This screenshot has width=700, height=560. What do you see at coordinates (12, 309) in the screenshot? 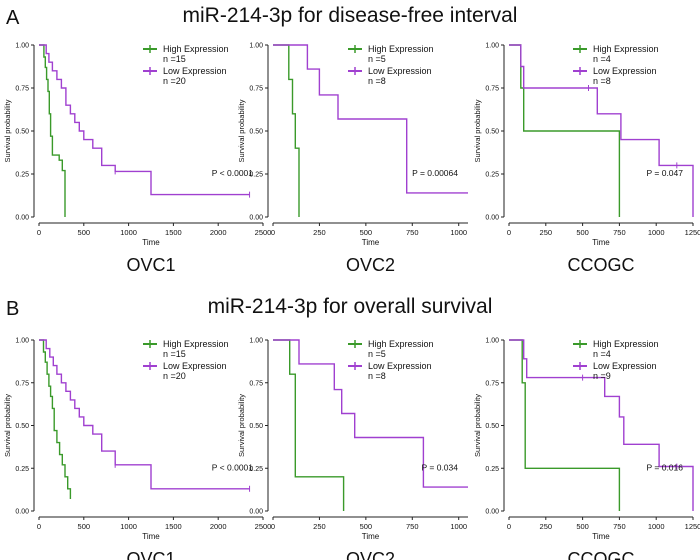
I see `panel-b-letter: B` at bounding box center [12, 309].